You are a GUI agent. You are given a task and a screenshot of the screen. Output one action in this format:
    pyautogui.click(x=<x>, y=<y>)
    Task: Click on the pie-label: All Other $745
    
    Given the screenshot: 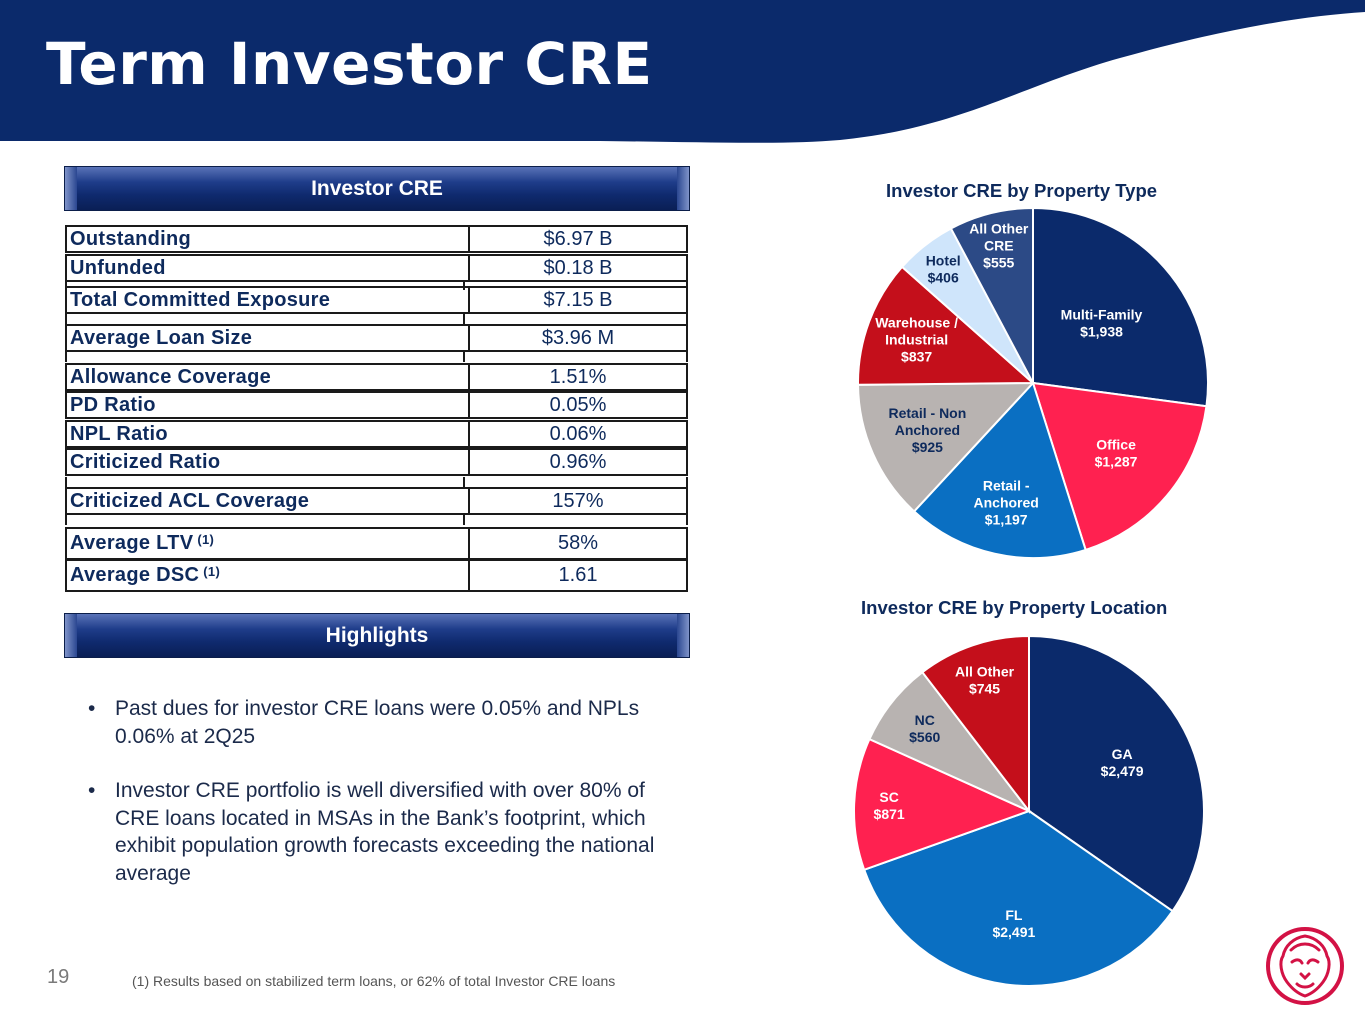 What is the action you would take?
    pyautogui.click(x=985, y=680)
    